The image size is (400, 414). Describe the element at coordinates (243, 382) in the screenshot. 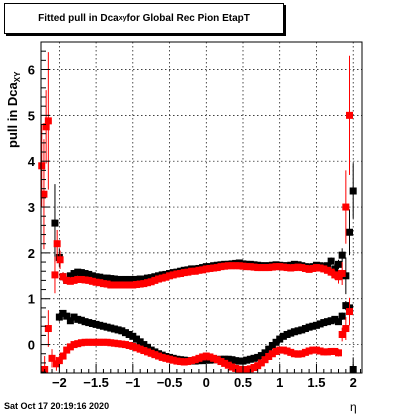

I see `x-tick-label: 0.5` at that location.